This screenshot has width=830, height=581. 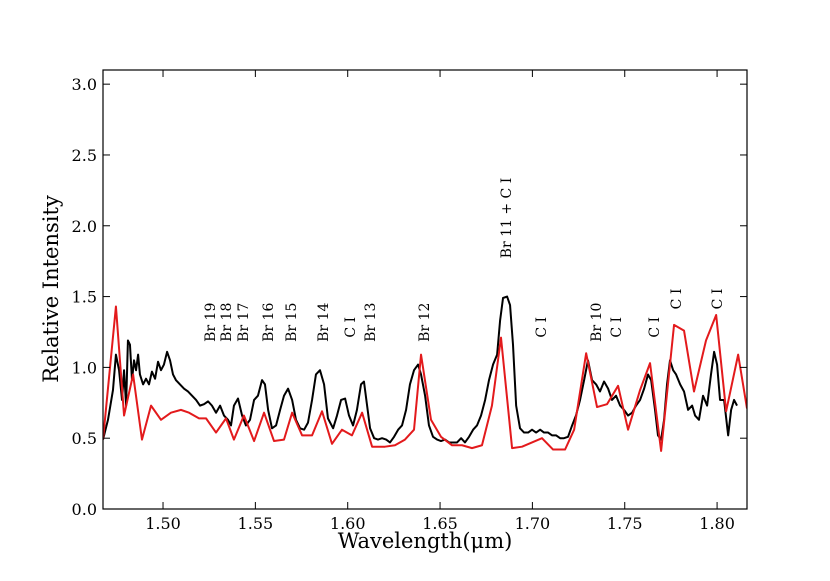 What do you see at coordinates (84, 367) in the screenshot?
I see `y-tick-label: 1.0` at bounding box center [84, 367].